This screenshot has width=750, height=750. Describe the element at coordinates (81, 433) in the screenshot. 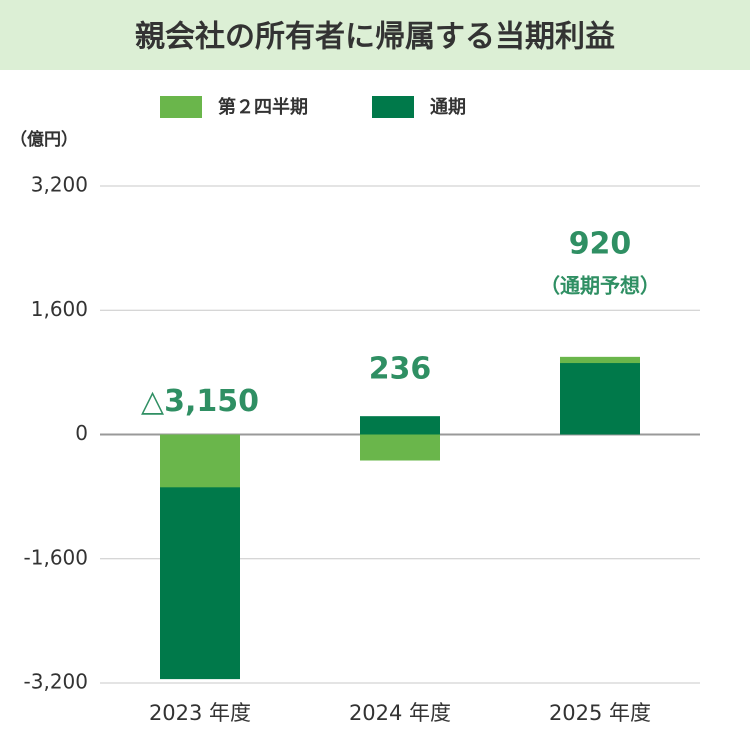

I see `y-tick-label: 0` at that location.